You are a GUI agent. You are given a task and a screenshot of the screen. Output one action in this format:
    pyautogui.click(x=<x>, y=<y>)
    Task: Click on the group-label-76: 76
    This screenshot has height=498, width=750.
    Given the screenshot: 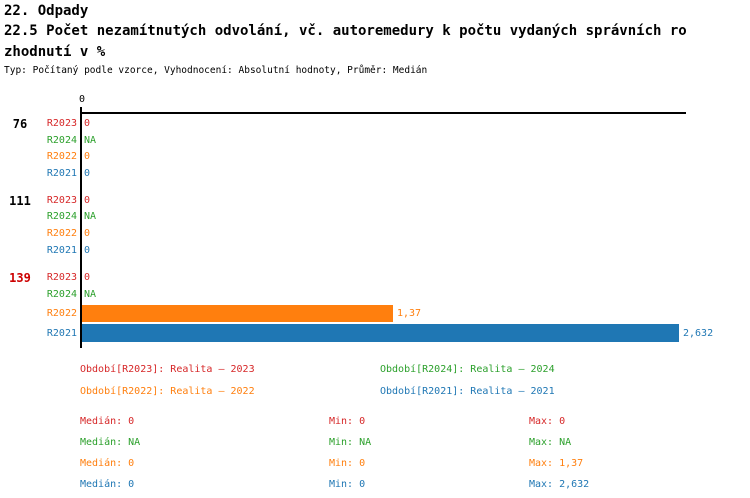 What is the action you would take?
    pyautogui.click(x=20, y=124)
    